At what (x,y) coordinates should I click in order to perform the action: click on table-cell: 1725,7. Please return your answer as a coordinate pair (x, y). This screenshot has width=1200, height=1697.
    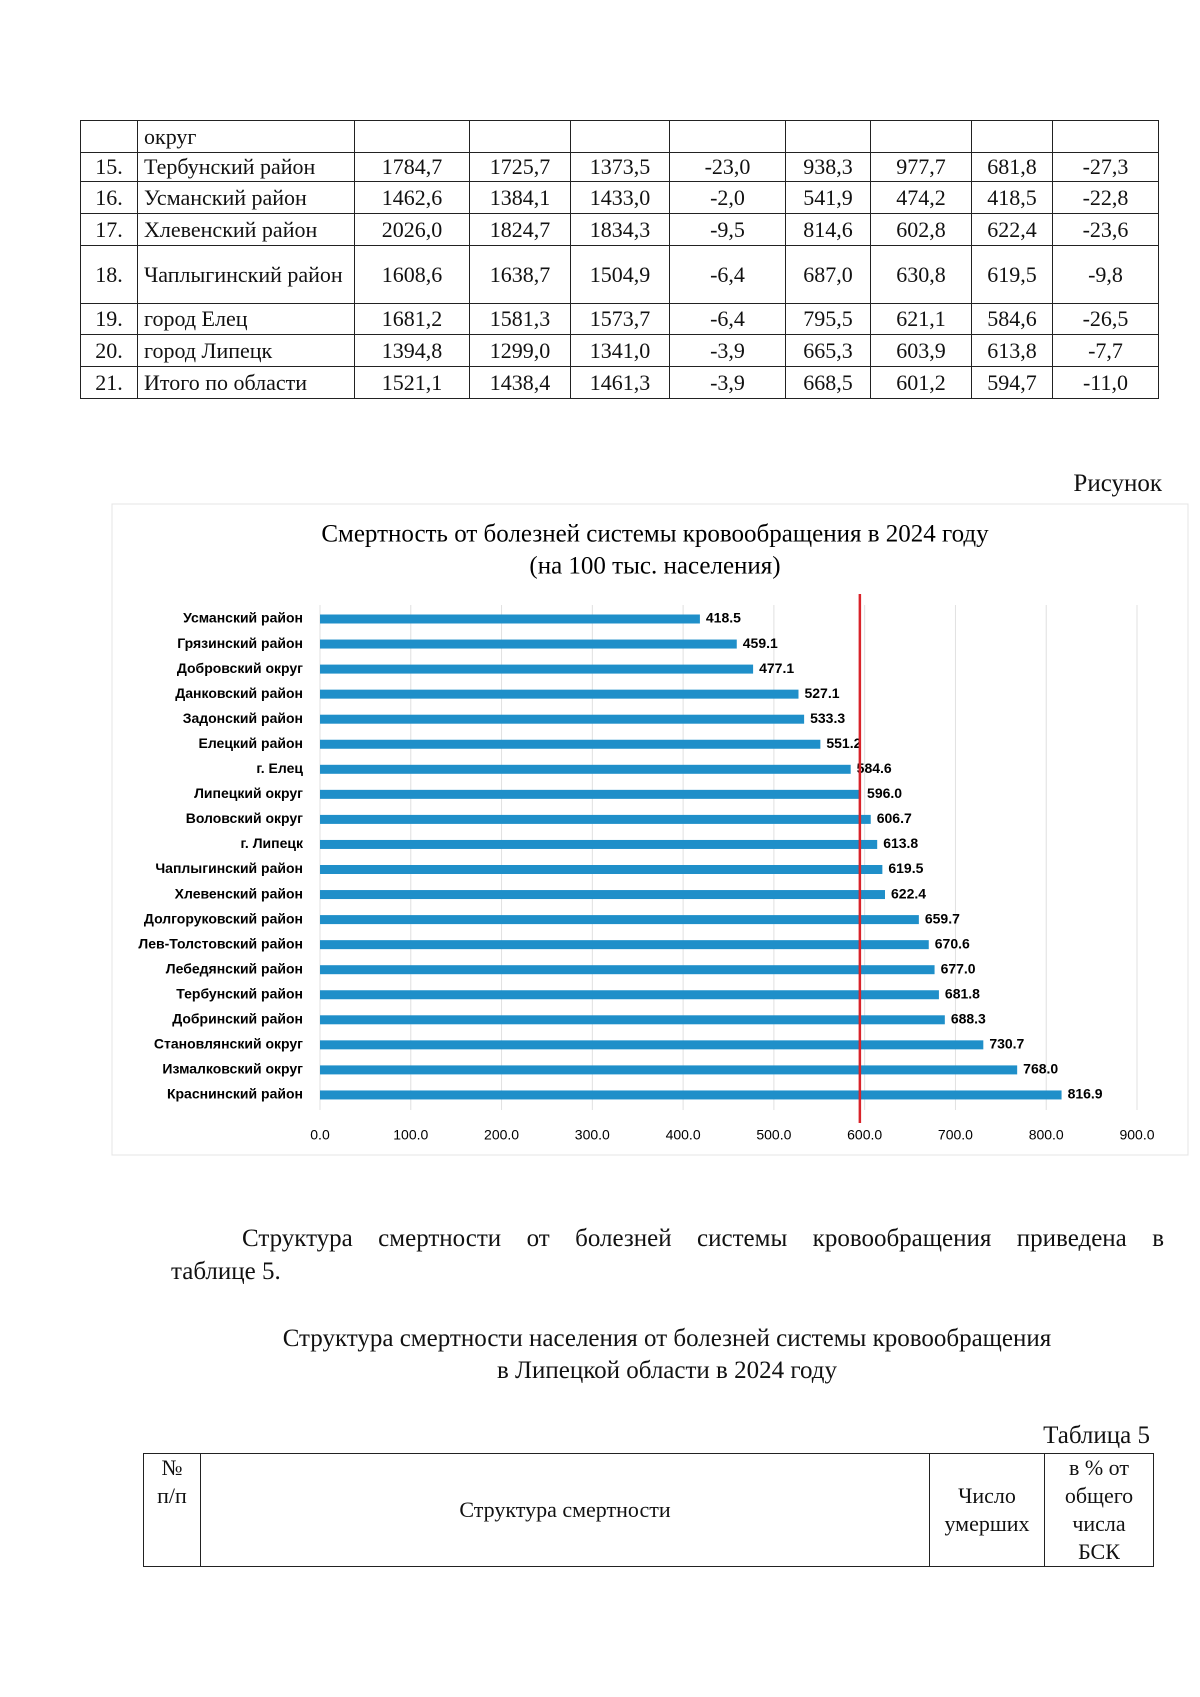
    Looking at the image, I should click on (520, 167).